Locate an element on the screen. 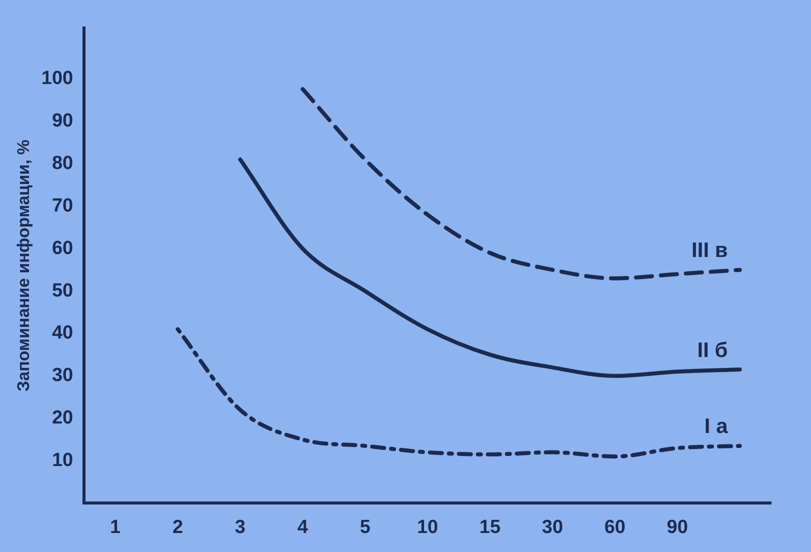  x-tick-label: 1 is located at coordinates (116, 527).